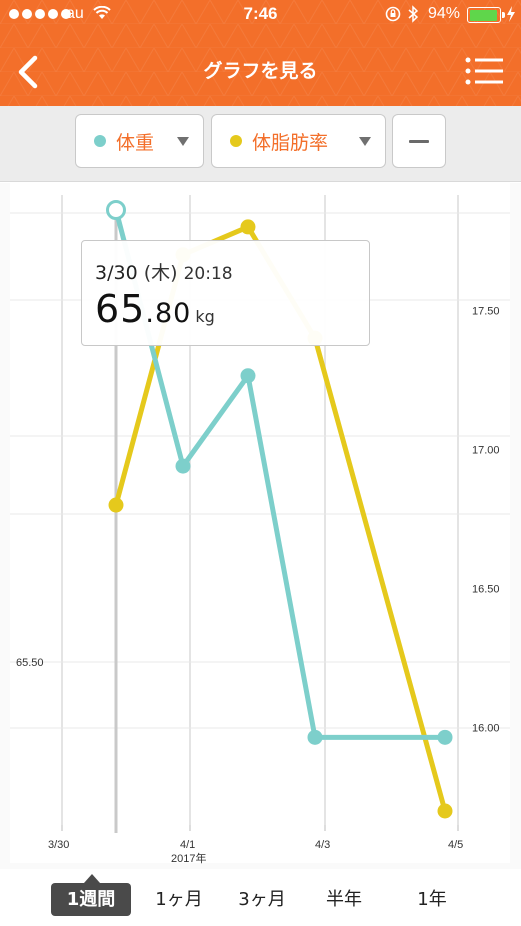 The image size is (521, 926). I want to click on tooltip-value-dec: .80, so click(168, 313).